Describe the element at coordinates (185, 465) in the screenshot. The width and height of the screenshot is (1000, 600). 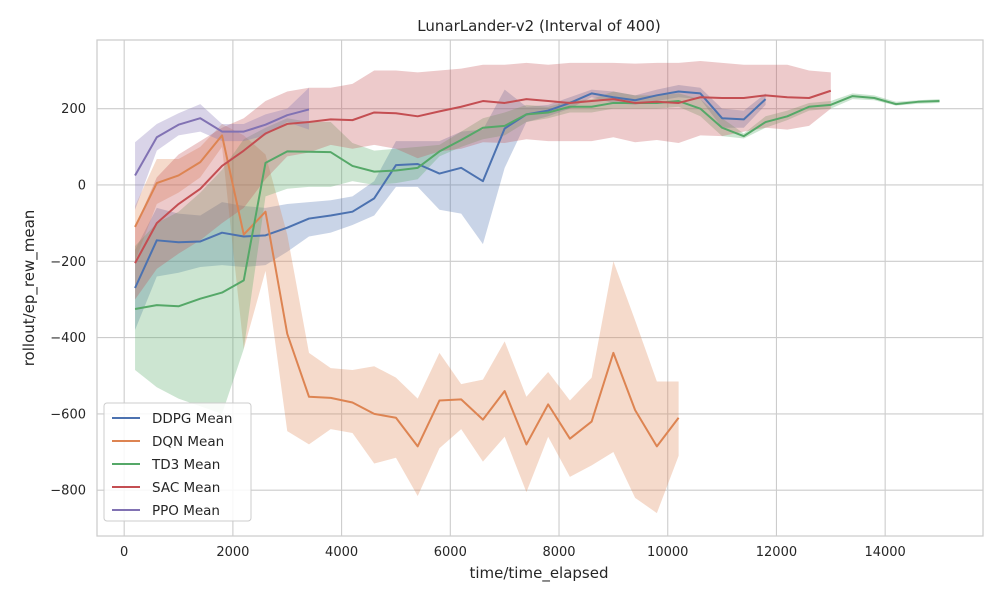
I see `legend-label: TD3 Mean` at that location.